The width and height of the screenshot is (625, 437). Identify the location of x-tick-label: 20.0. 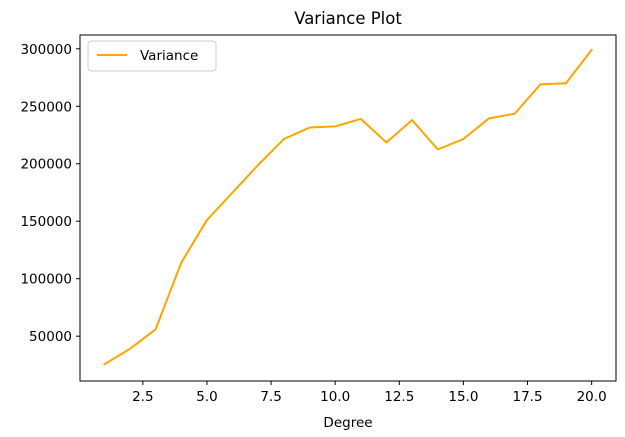
(592, 397).